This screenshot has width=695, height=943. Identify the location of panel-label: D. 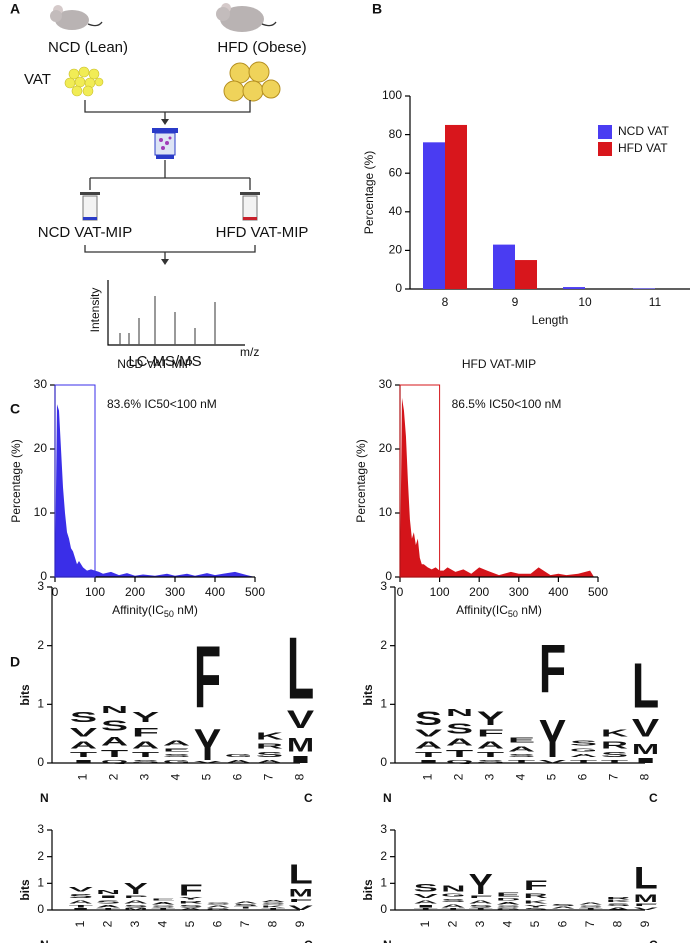
(15, 662).